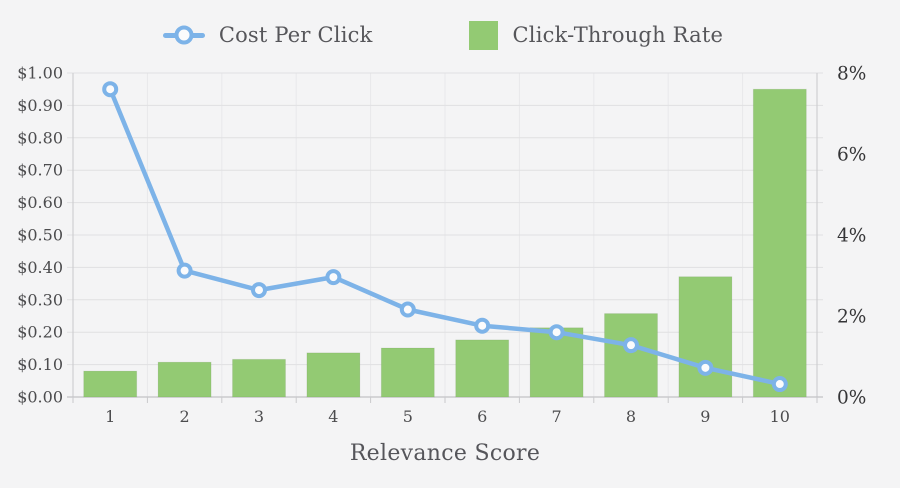 The height and width of the screenshot is (488, 900). What do you see at coordinates (851, 74) in the screenshot?
I see `y-axis-right-tick-label: 8%` at bounding box center [851, 74].